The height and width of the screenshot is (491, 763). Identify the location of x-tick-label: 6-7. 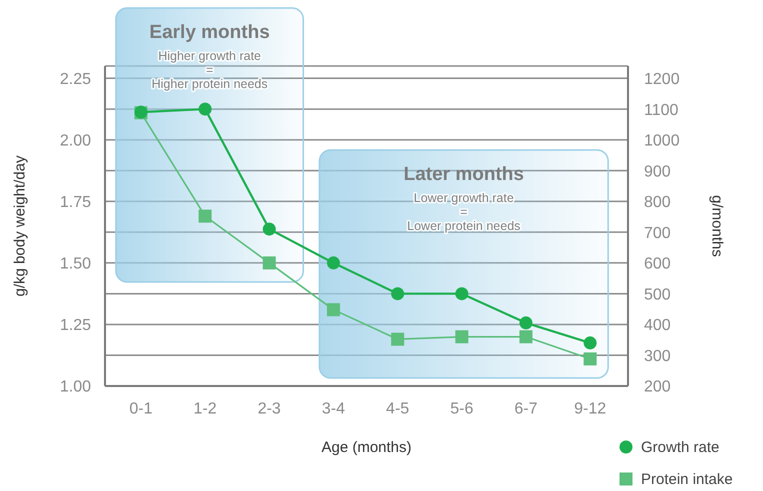
(526, 409).